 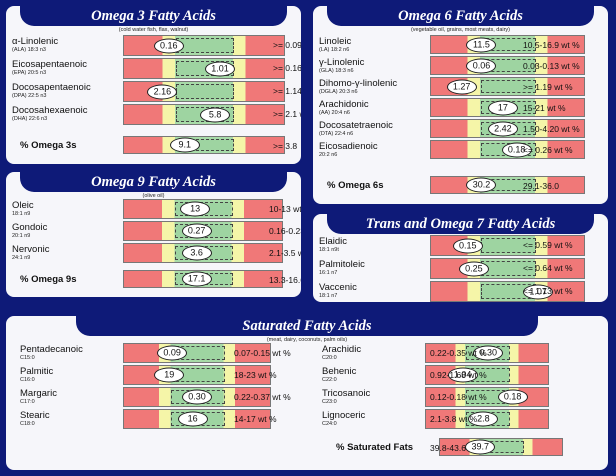 What do you see at coordinates (172, 353) in the screenshot?
I see `saturated-left-0-value: 0.09` at bounding box center [172, 353].